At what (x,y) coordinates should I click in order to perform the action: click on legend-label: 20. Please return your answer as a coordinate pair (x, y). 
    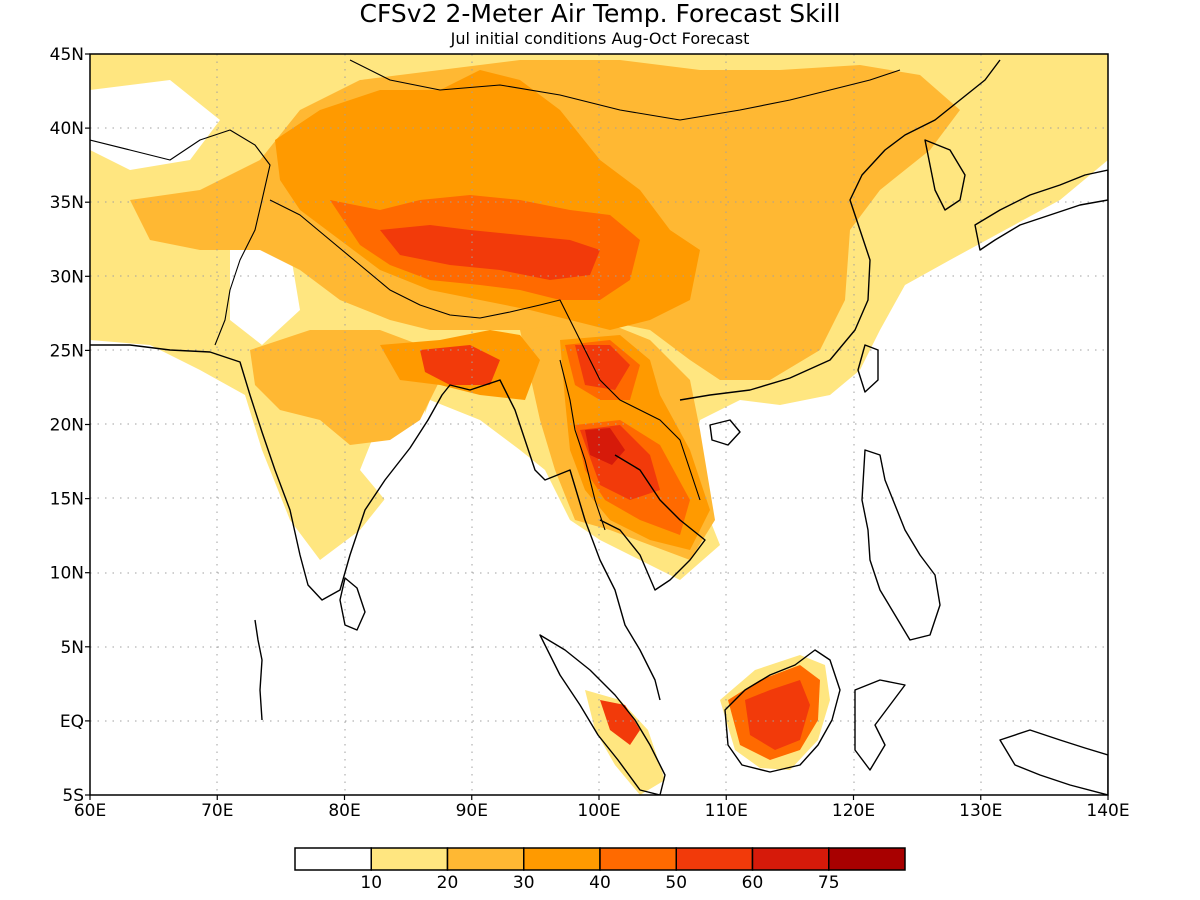
    Looking at the image, I should click on (448, 883).